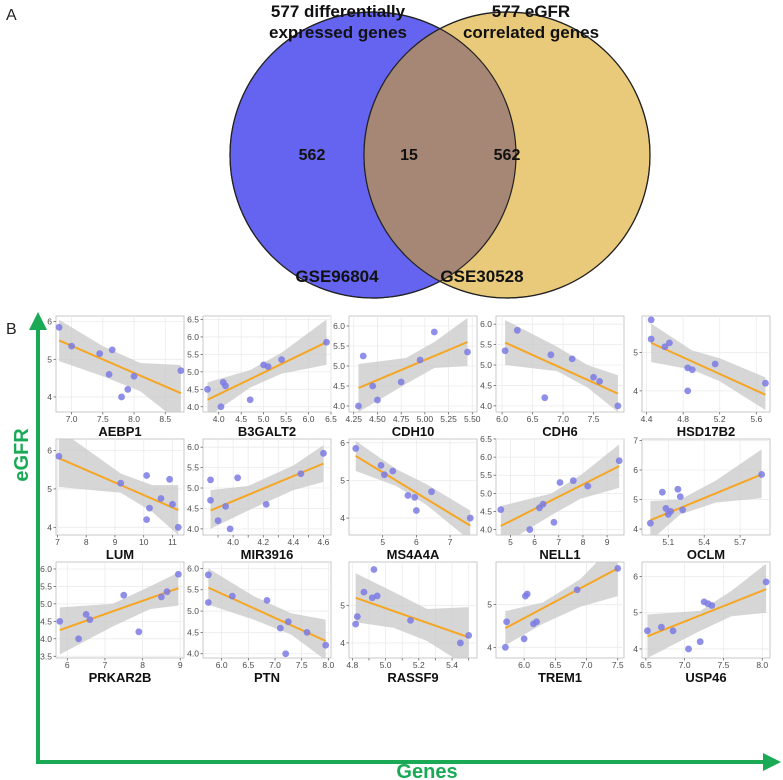 The height and width of the screenshot is (780, 783). What do you see at coordinates (409, 155) in the screenshot?
I see `venn-overlap-count: 15` at bounding box center [409, 155].